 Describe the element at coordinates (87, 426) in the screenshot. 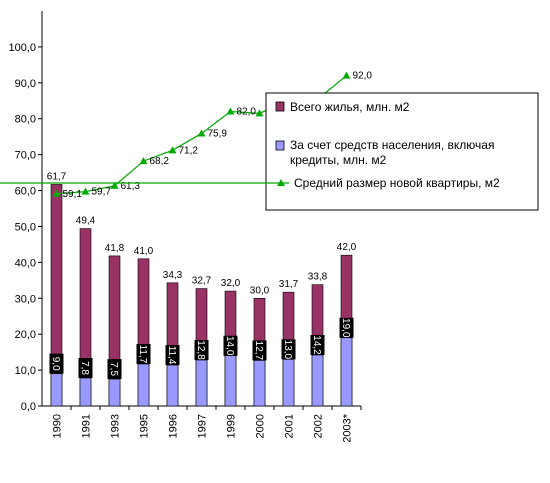

I see `x-tick-label: 1991` at that location.